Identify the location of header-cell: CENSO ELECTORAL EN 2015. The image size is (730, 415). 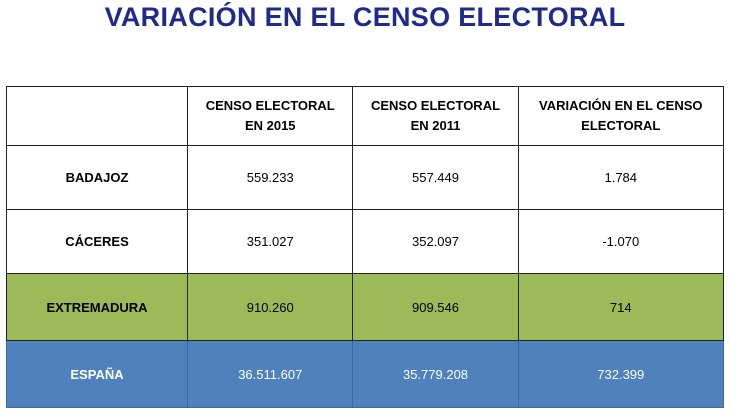
(270, 116).